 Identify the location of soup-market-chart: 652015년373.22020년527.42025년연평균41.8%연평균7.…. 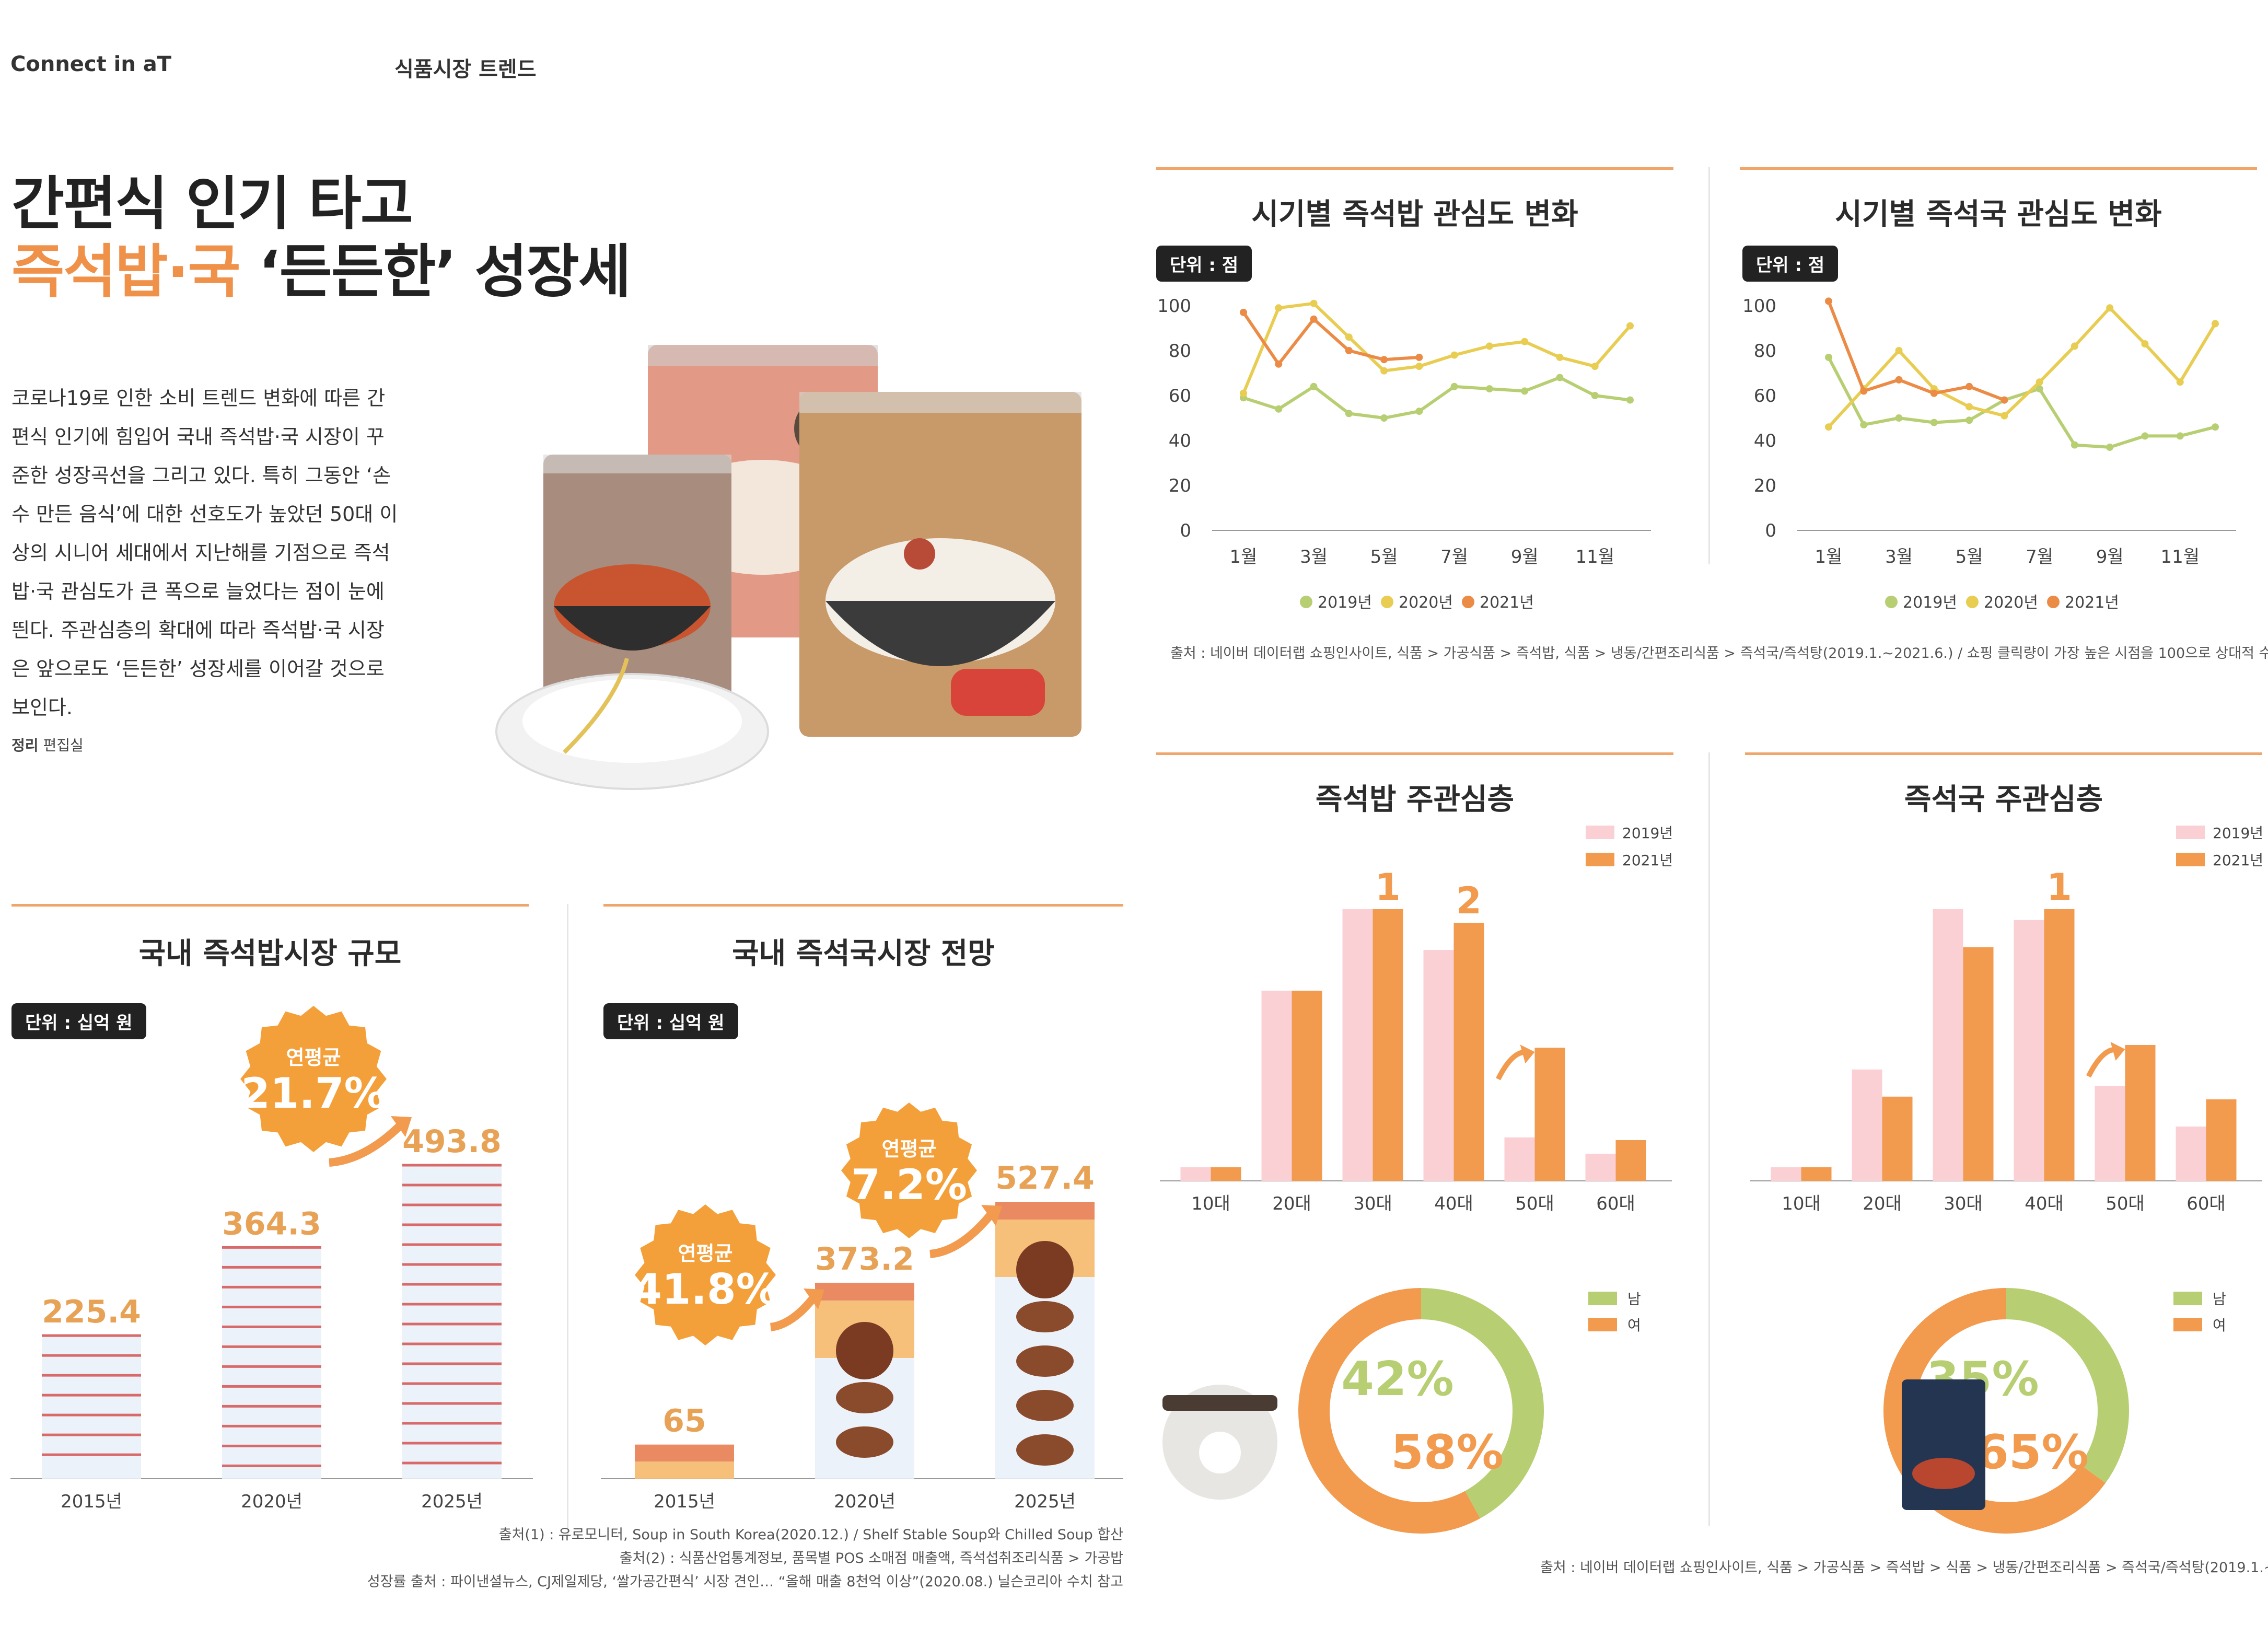
(862, 1307).